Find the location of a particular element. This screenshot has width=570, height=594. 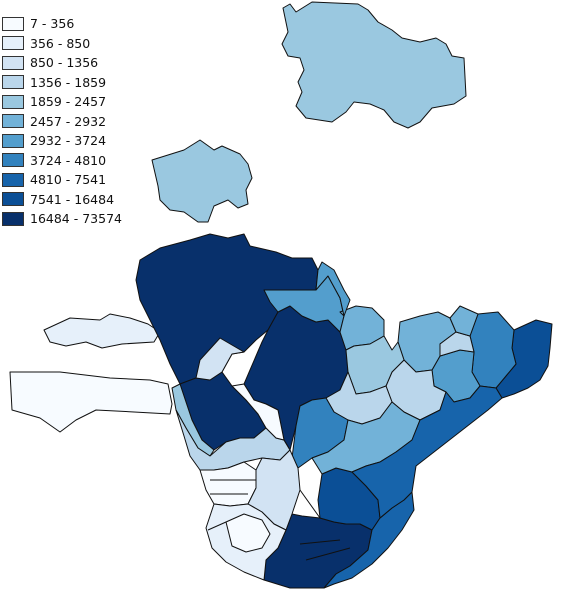

legend-label: 1859 - 2457 is located at coordinates (68, 102).